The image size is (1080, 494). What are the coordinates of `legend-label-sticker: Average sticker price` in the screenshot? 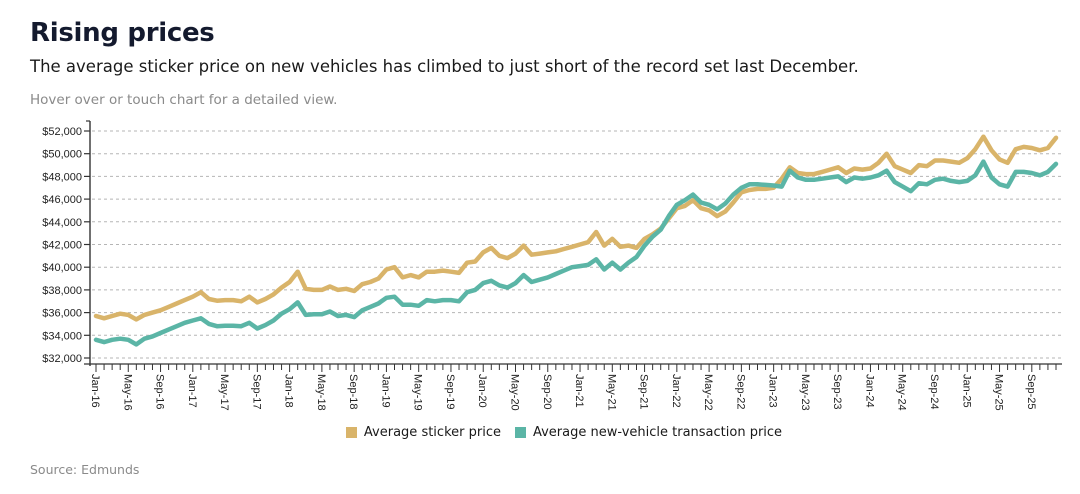 It's located at (432, 432).